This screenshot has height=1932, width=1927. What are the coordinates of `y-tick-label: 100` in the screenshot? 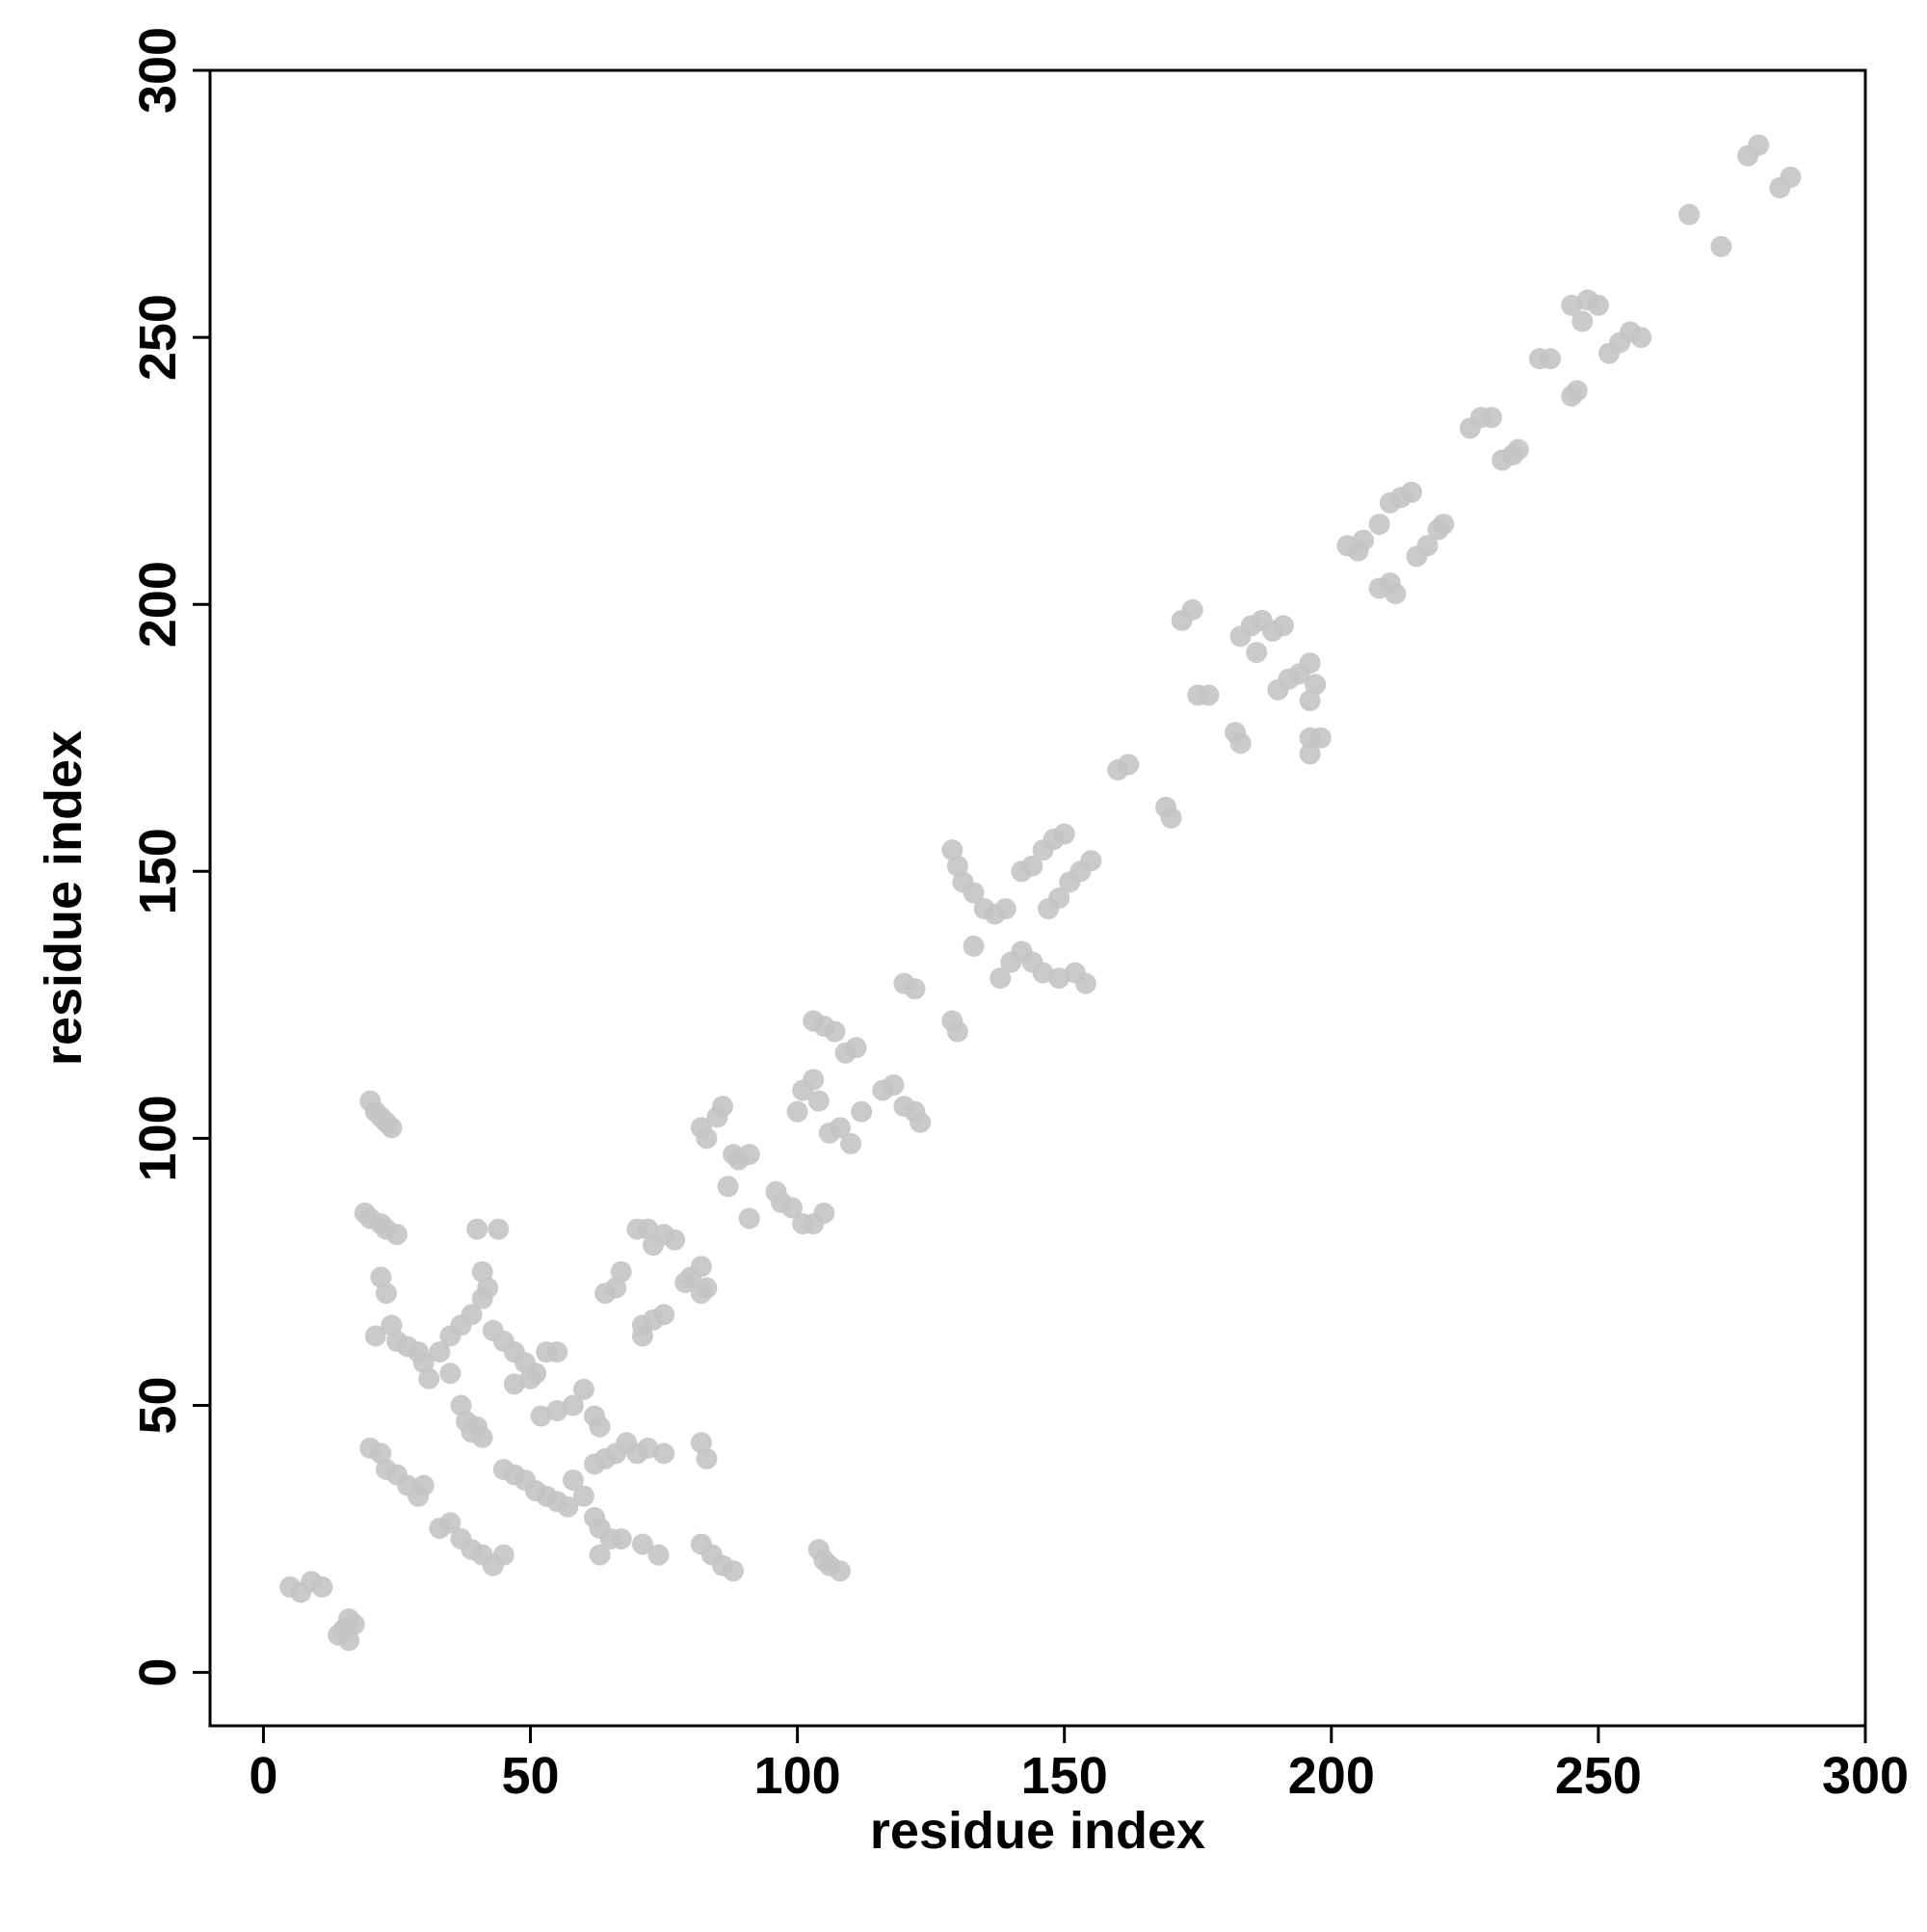 It's located at (158, 1138).